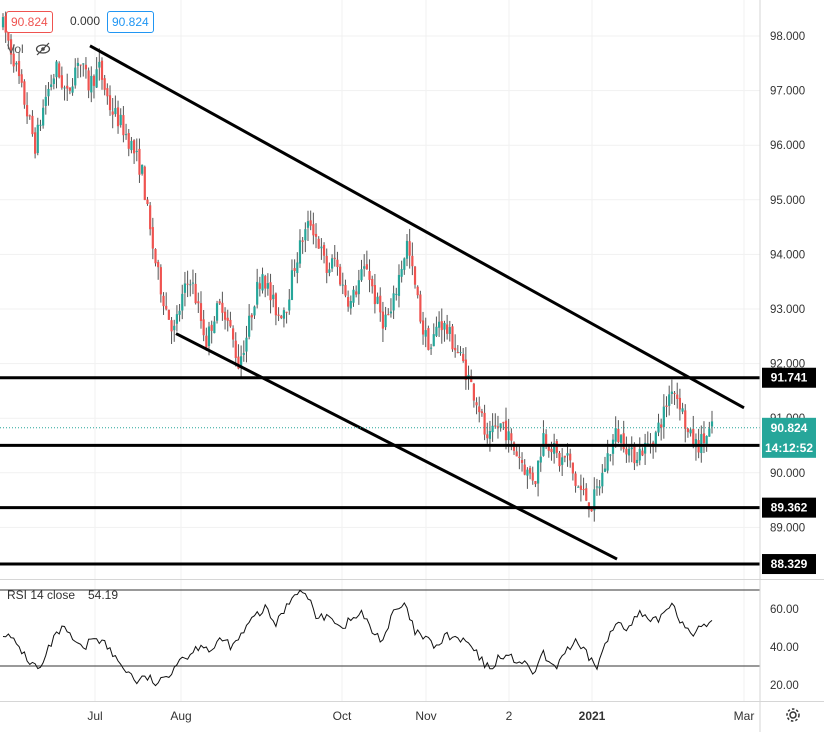  I want to click on time-tick-label: 2021, so click(592, 716).